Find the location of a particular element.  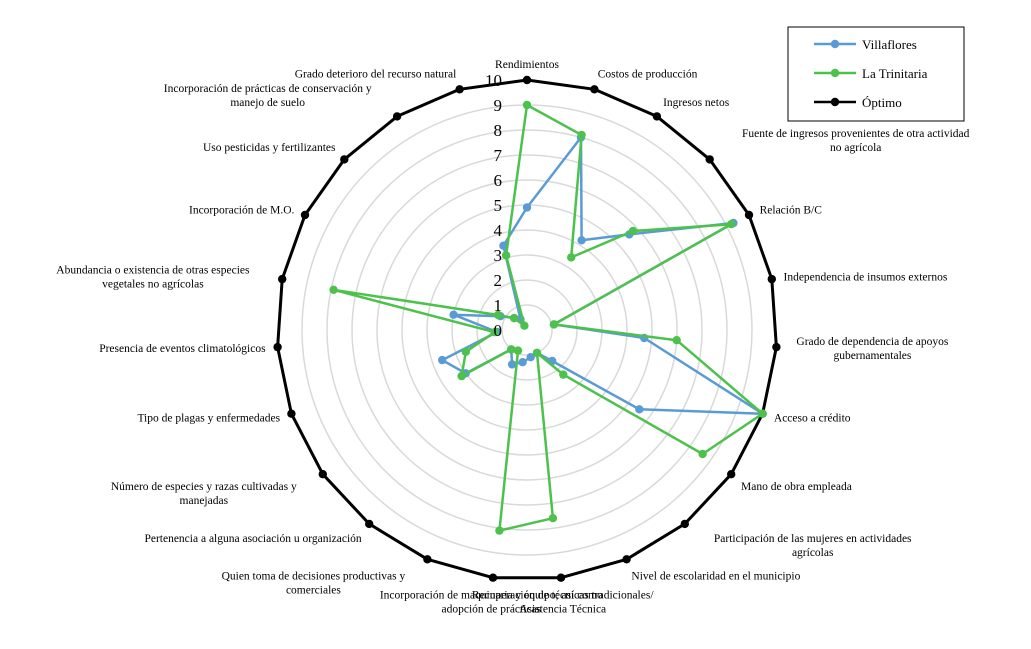

tick-label-1: 1 is located at coordinates (498, 305).